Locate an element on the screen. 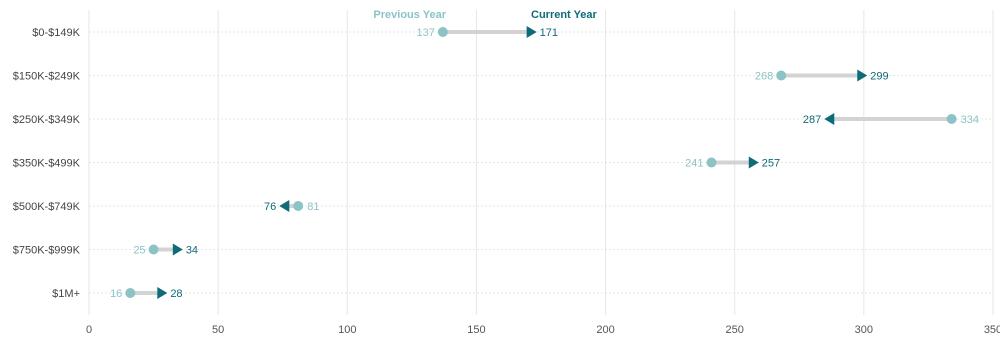 The height and width of the screenshot is (341, 1000). x-tick-label: 350 is located at coordinates (992, 330).